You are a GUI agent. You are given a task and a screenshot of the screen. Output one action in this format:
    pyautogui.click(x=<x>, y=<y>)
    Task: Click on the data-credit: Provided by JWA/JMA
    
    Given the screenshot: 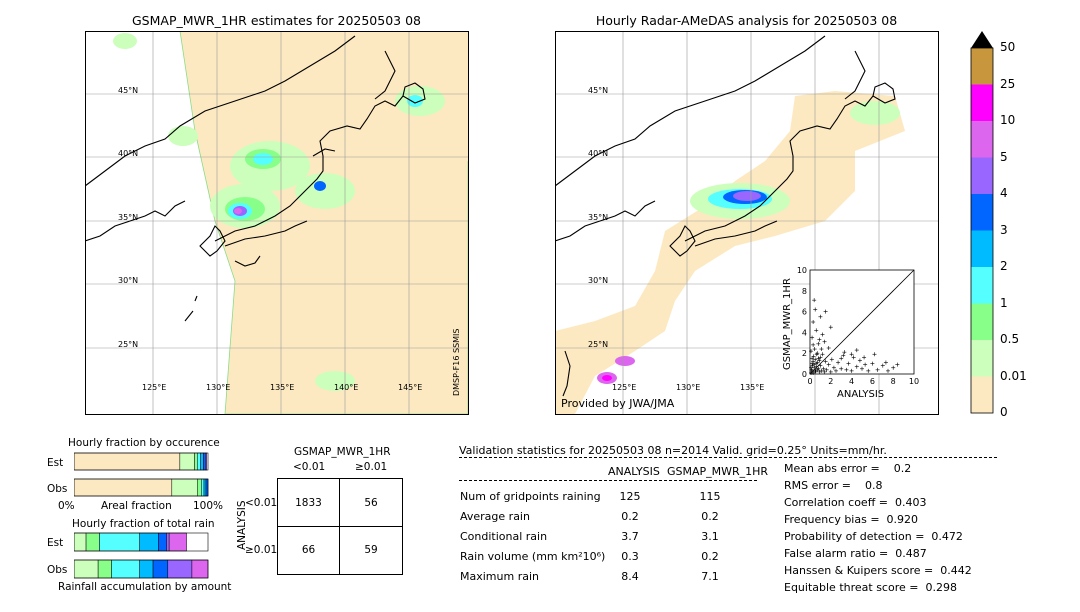 What is the action you would take?
    pyautogui.click(x=618, y=403)
    